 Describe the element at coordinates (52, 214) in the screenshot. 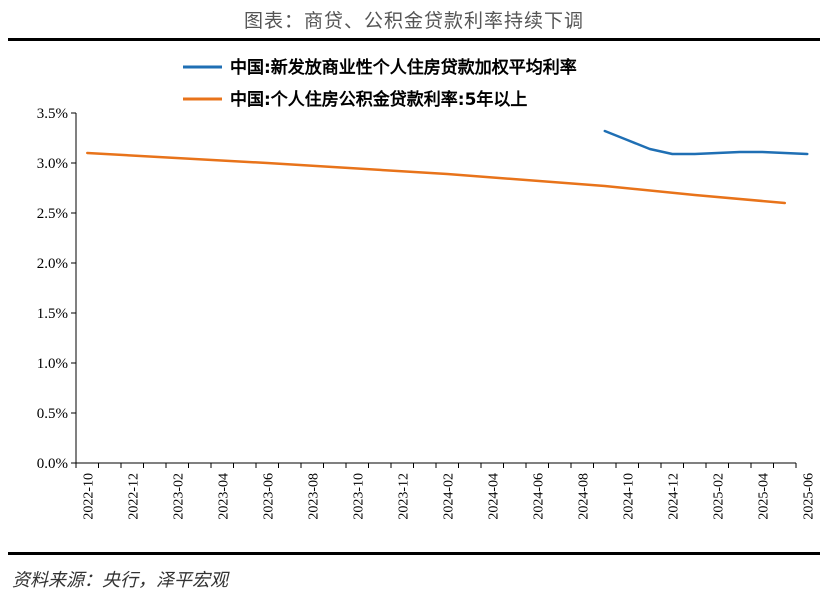

I see `y-tick-label: 2.5%` at that location.